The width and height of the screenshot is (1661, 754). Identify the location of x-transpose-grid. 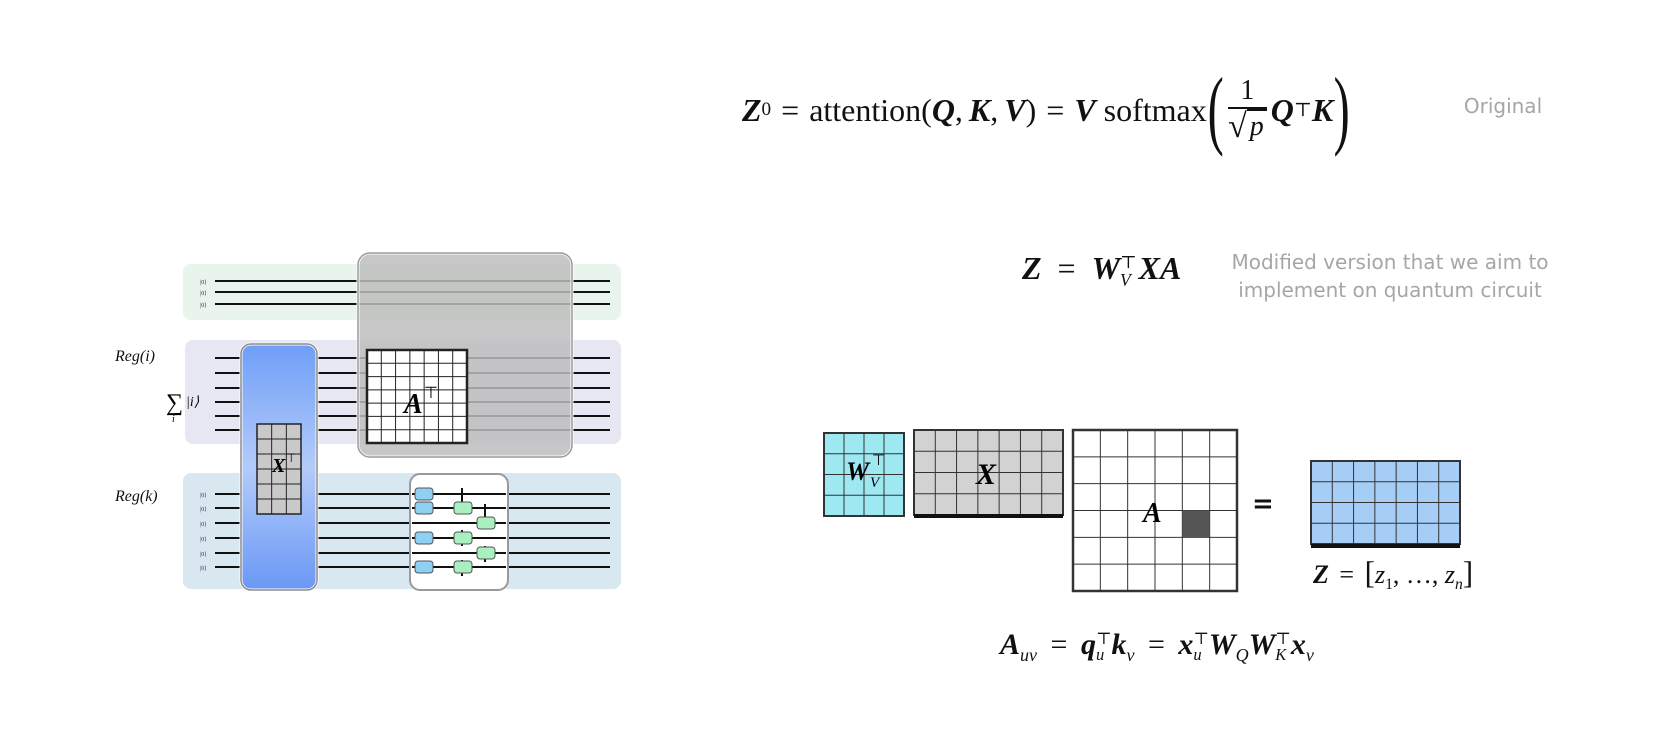
(279, 469).